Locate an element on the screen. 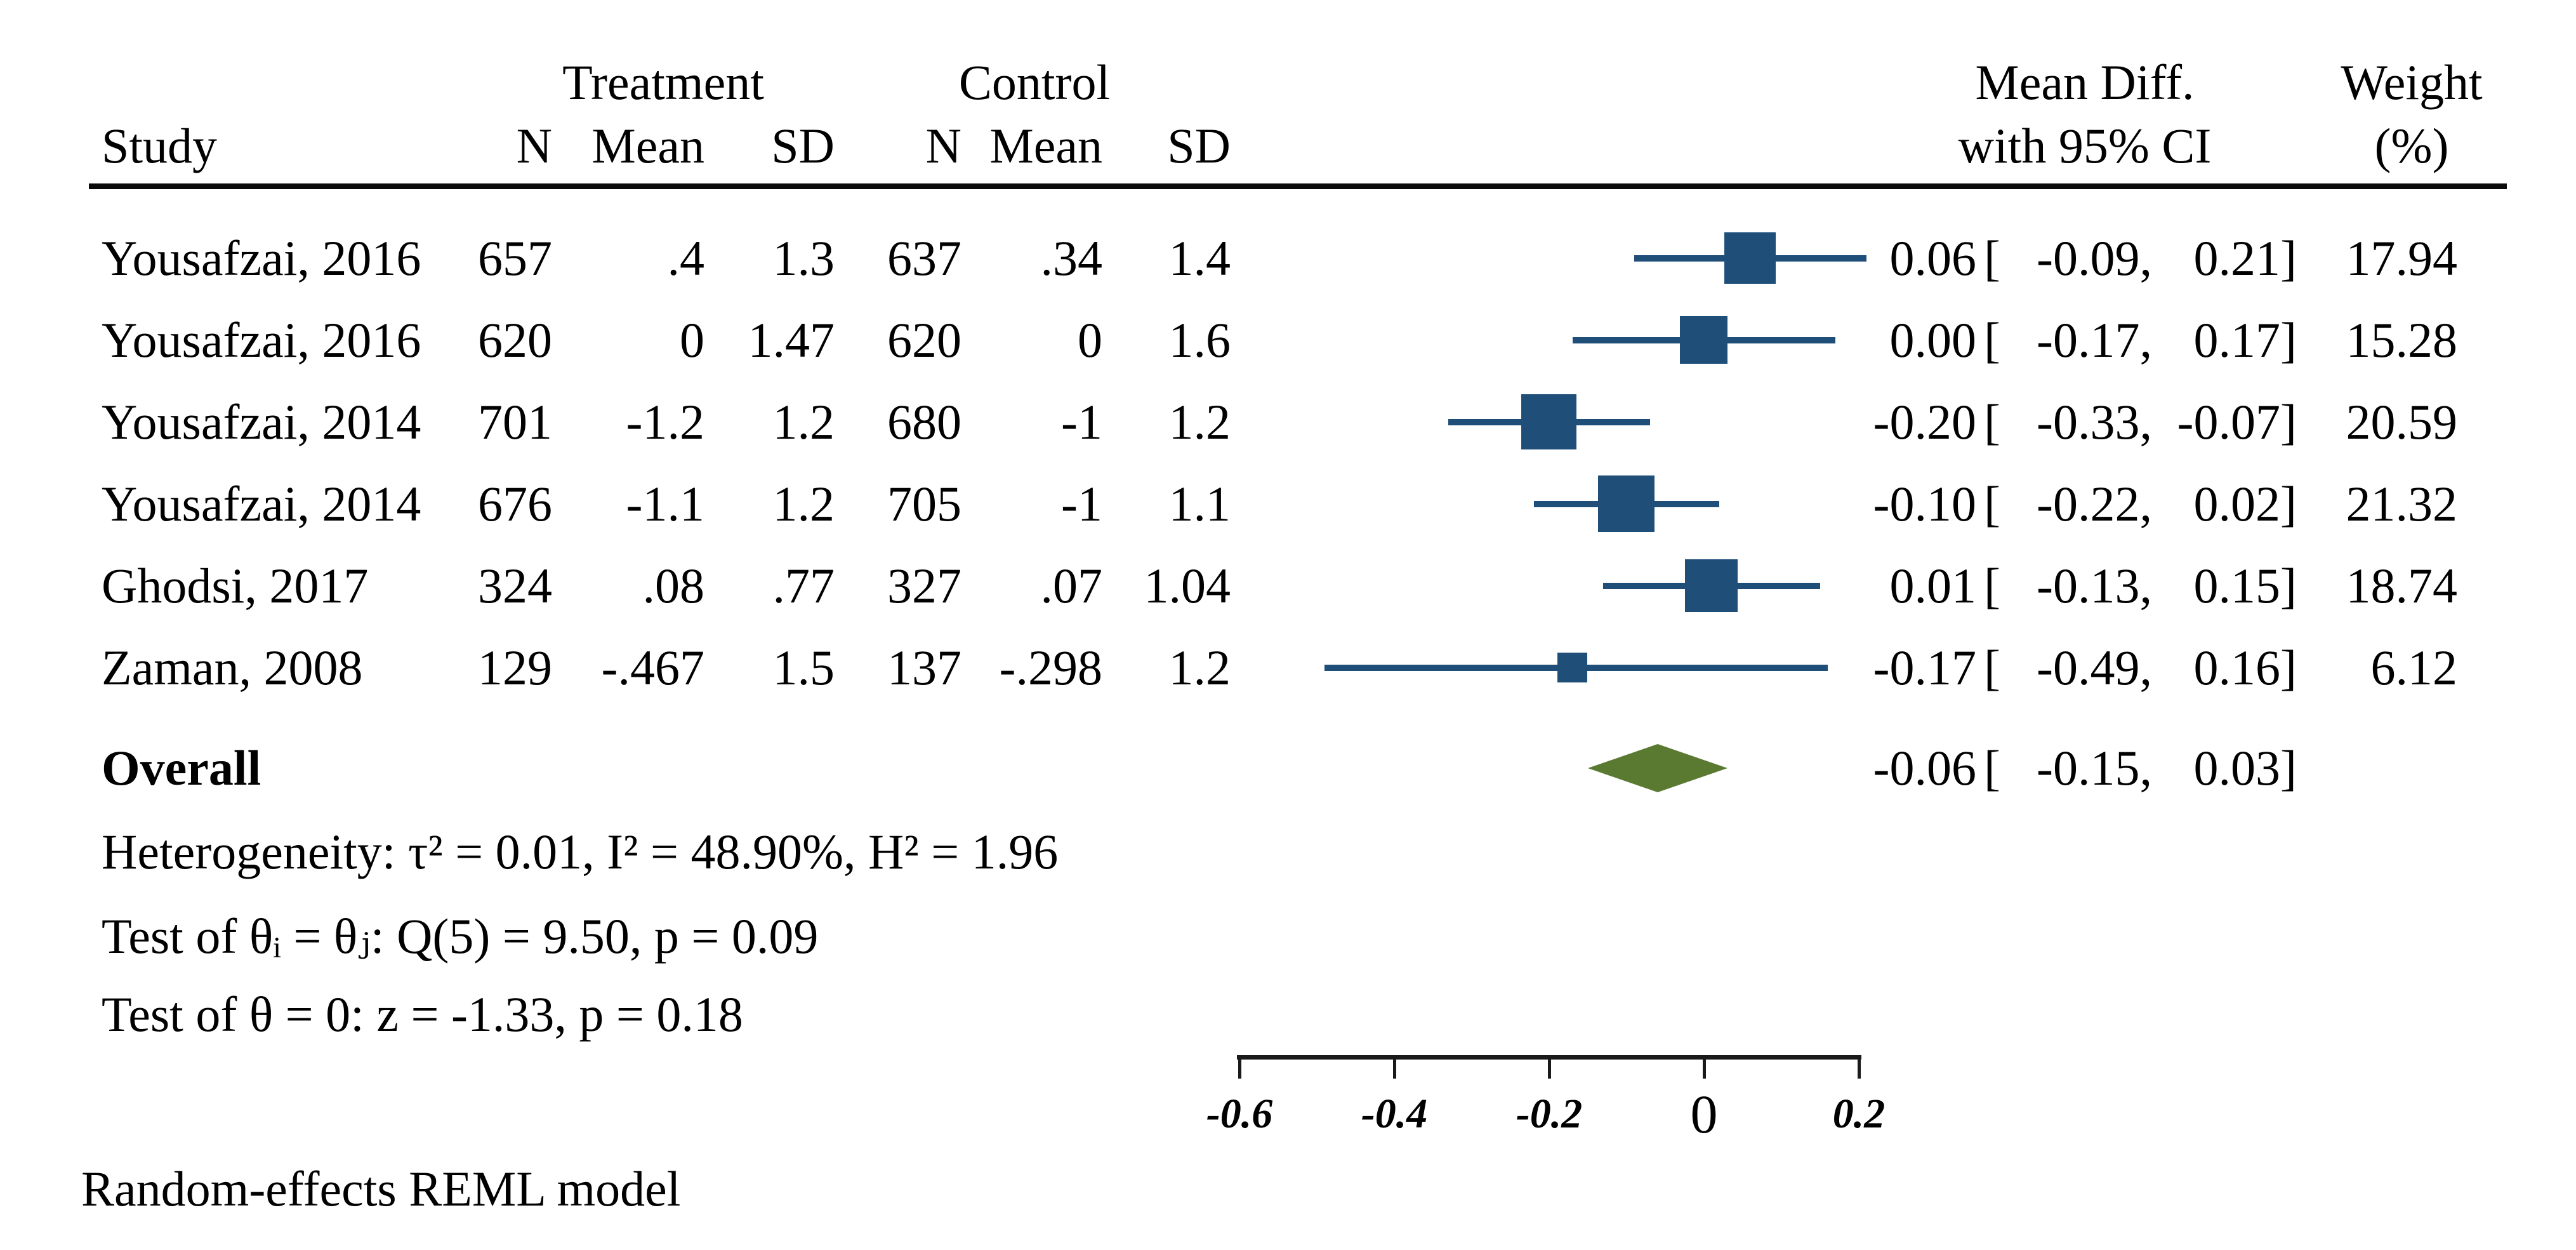 Image resolution: width=2576 pixels, height=1250 pixels. treatment-n-value: 620 is located at coordinates (515, 340).